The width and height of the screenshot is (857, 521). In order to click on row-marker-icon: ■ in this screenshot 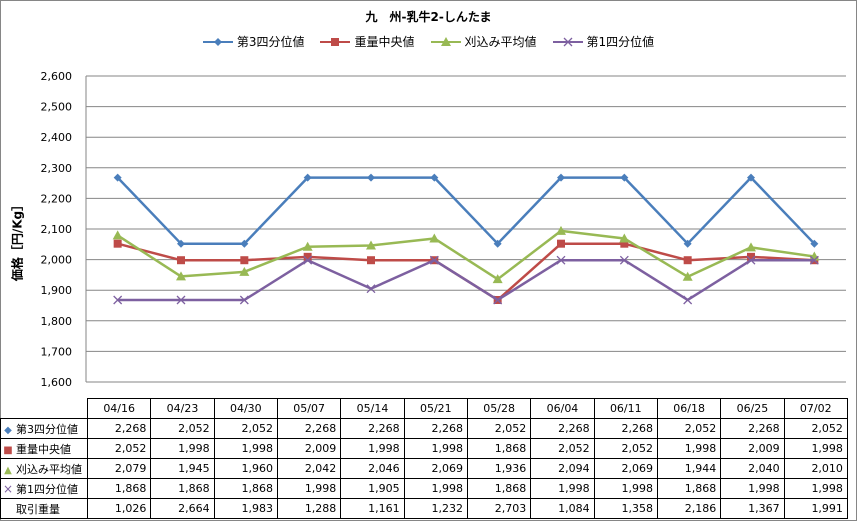, I will do `click(8, 450)`.